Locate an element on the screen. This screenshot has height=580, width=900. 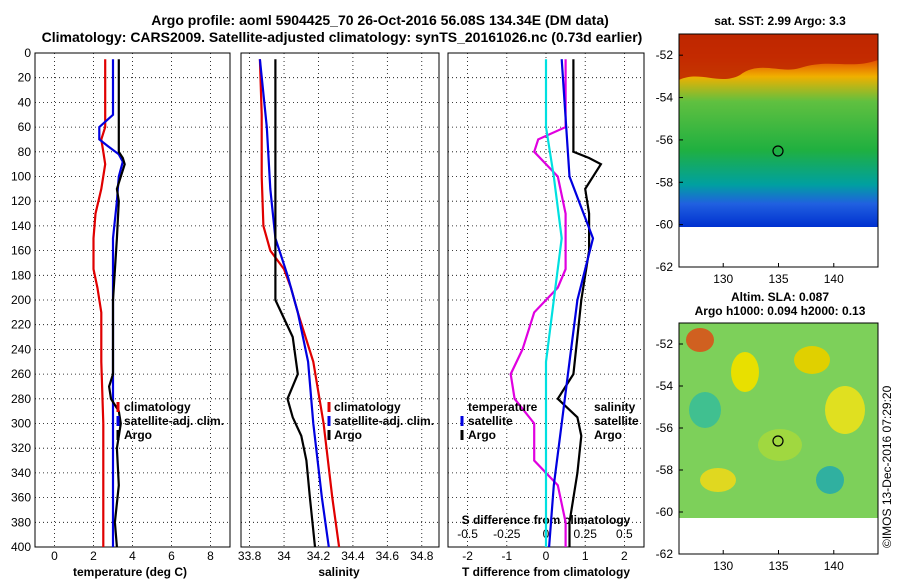
y-tick-label: 60 is located at coordinates (25, 127).